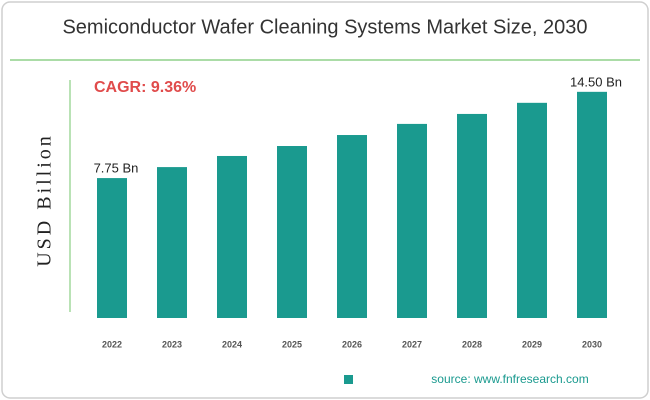 The height and width of the screenshot is (400, 650). What do you see at coordinates (509, 379) in the screenshot?
I see `source-note: source: www.fnfresearch.com` at bounding box center [509, 379].